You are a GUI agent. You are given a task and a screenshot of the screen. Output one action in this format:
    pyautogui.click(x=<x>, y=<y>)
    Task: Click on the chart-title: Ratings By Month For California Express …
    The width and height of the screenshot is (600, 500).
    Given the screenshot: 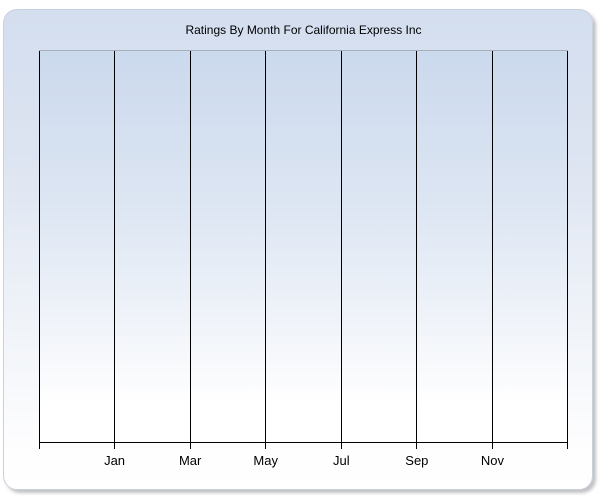 What is the action you would take?
    pyautogui.click(x=303, y=30)
    